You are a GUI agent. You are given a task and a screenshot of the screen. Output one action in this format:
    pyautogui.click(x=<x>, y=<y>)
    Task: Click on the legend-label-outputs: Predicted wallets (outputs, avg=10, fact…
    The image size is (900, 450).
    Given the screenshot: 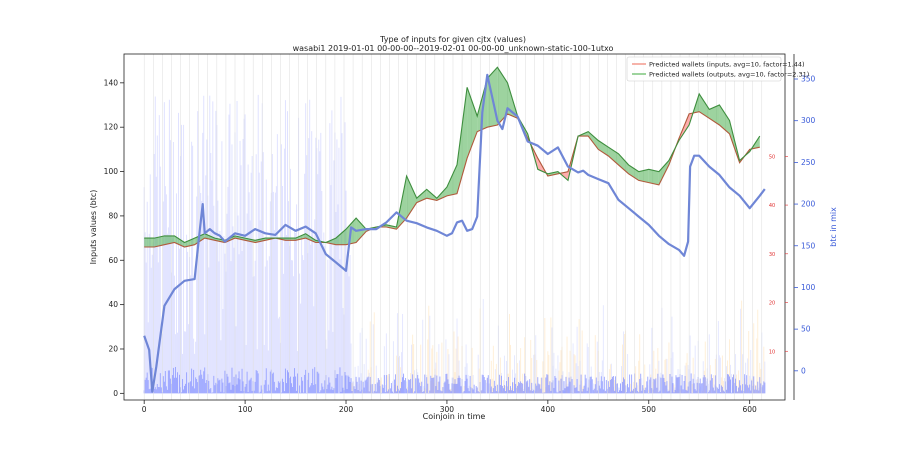 What is the action you would take?
    pyautogui.click(x=729, y=75)
    